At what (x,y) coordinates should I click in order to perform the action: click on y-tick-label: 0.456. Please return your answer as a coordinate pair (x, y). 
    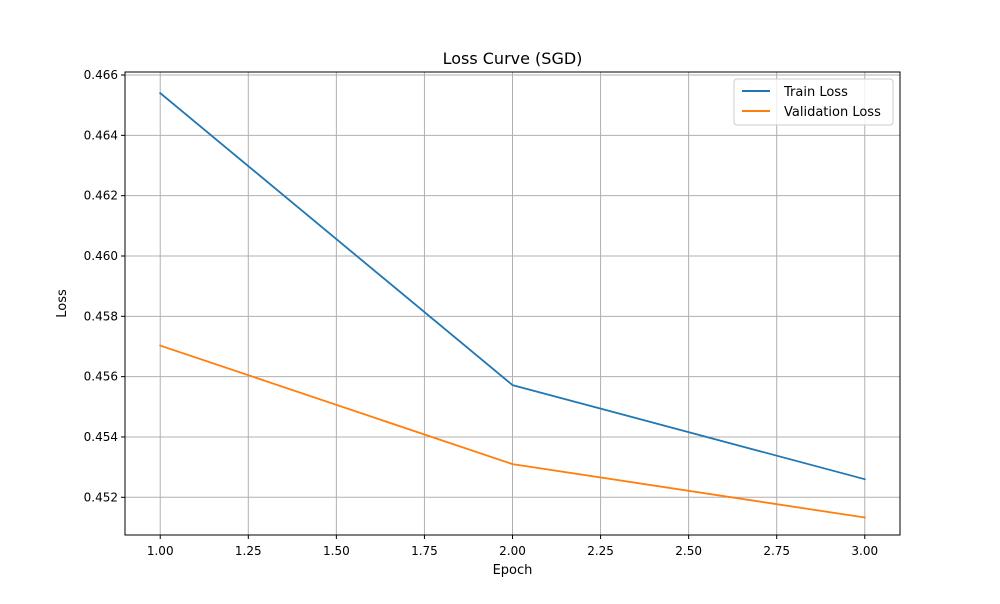
    Looking at the image, I should click on (101, 377).